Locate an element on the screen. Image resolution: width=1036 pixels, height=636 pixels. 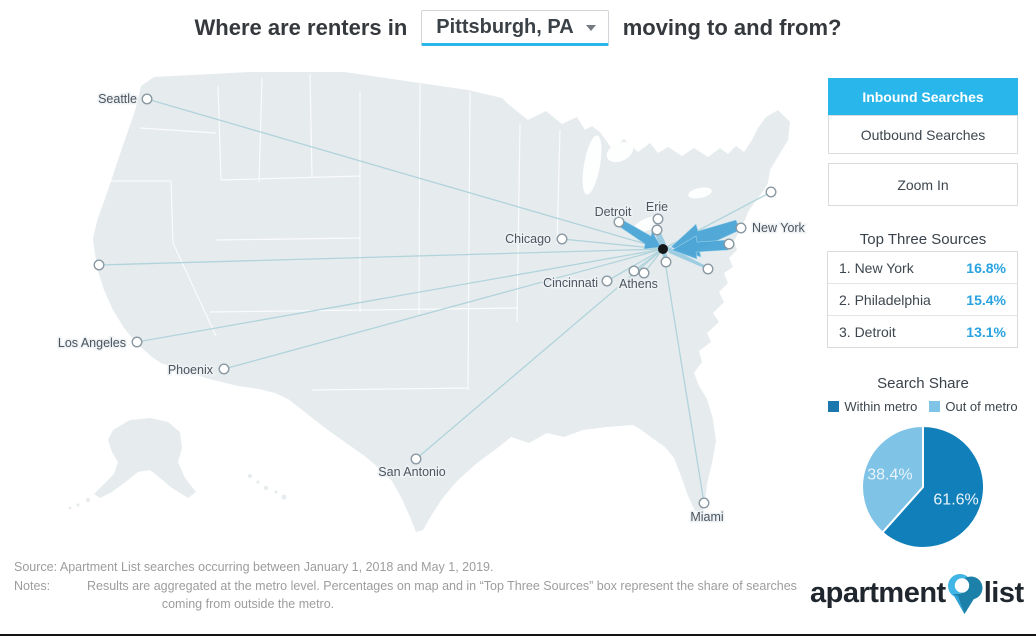
city-label-athens: Athens is located at coordinates (638, 284).